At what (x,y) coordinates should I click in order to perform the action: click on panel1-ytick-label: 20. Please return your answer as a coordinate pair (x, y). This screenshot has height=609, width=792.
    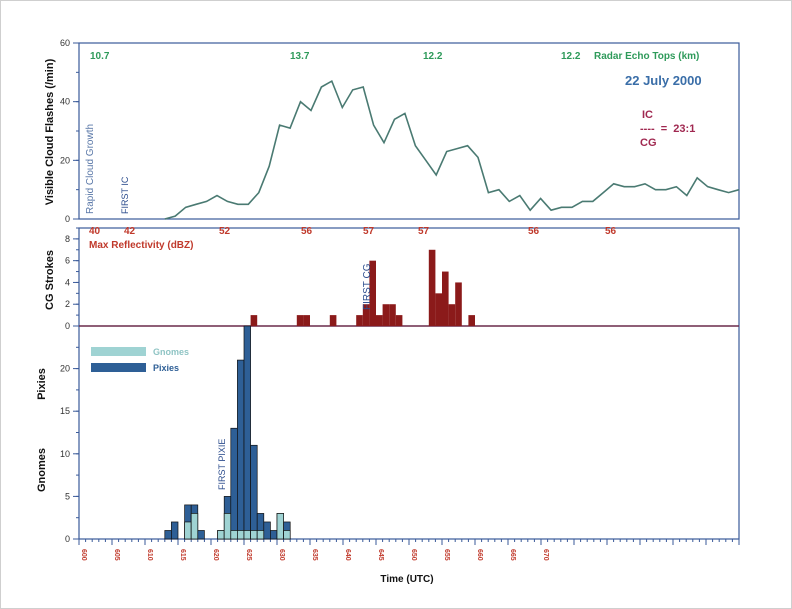
    Looking at the image, I should click on (65, 160).